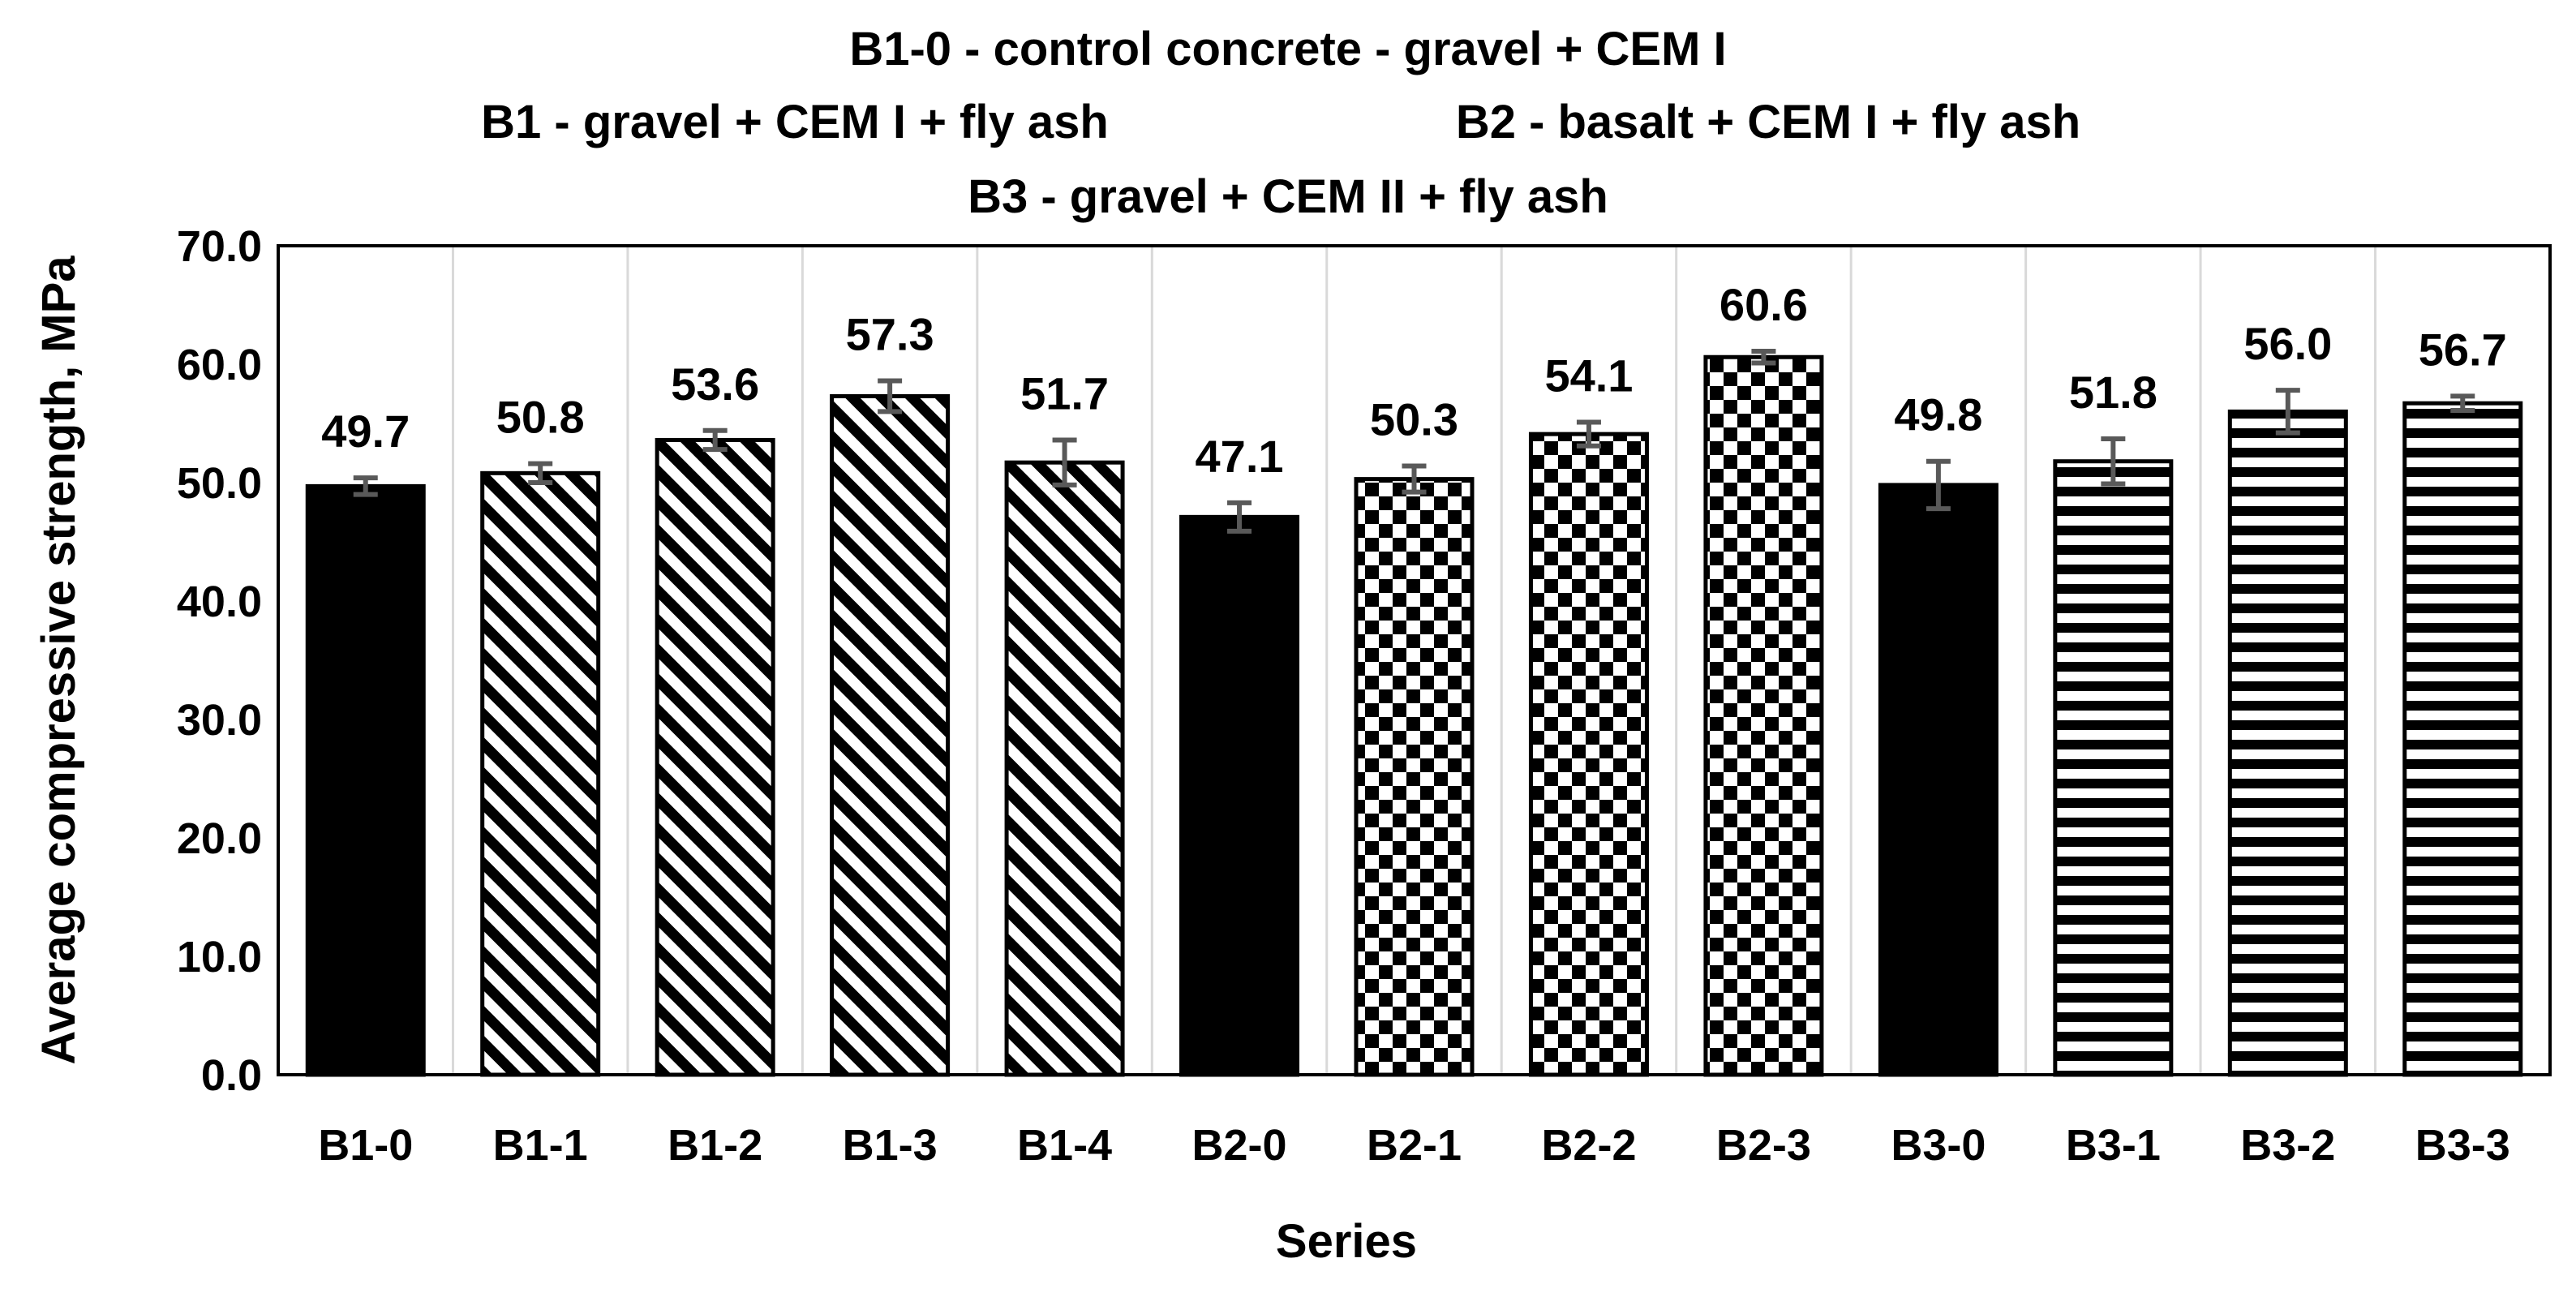  Describe the element at coordinates (1239, 1145) in the screenshot. I see `x-tick-label-b2-0: B2-0` at that location.